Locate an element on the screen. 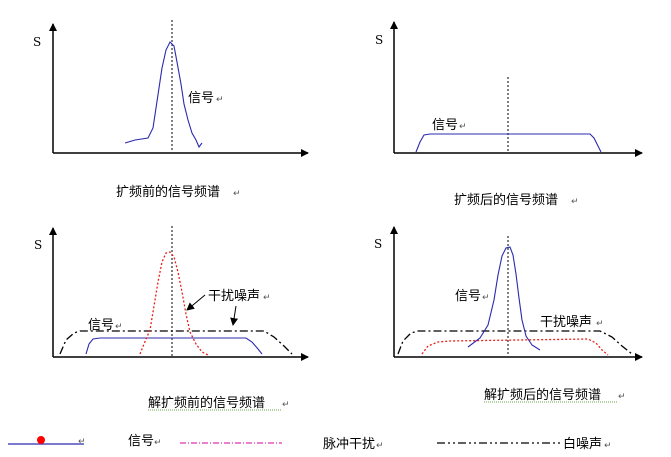 The width and height of the screenshot is (671, 457). legend-signal-label: 信号 is located at coordinates (141, 441).